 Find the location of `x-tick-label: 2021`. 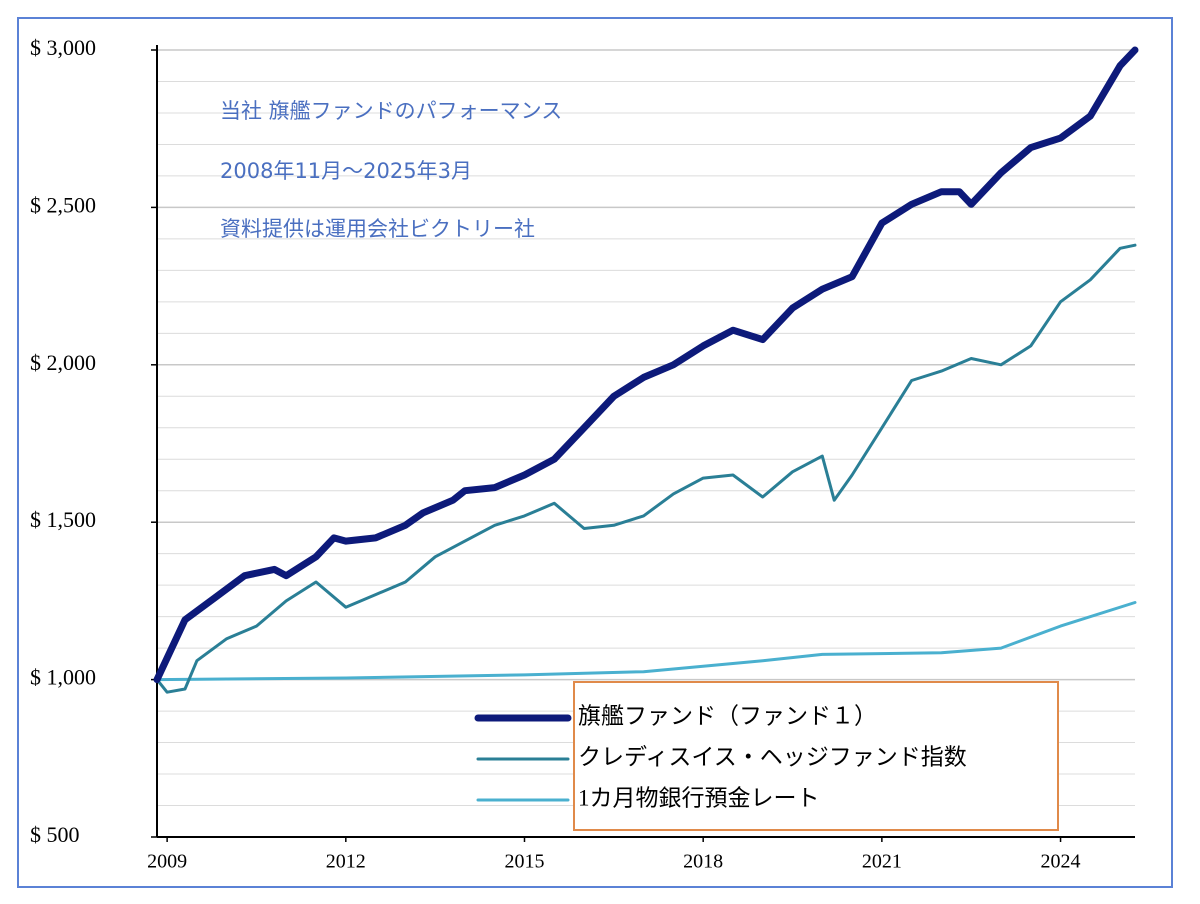

x-tick-label: 2021 is located at coordinates (882, 862).